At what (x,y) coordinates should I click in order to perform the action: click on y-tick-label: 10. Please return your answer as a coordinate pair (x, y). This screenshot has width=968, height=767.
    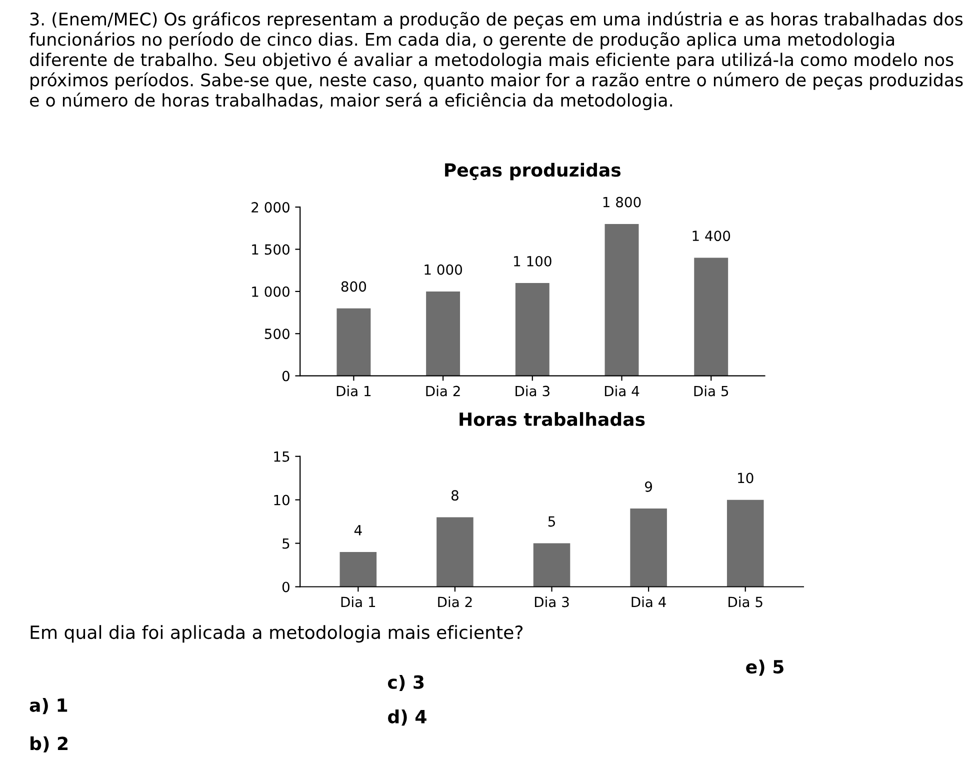
    Looking at the image, I should click on (282, 500).